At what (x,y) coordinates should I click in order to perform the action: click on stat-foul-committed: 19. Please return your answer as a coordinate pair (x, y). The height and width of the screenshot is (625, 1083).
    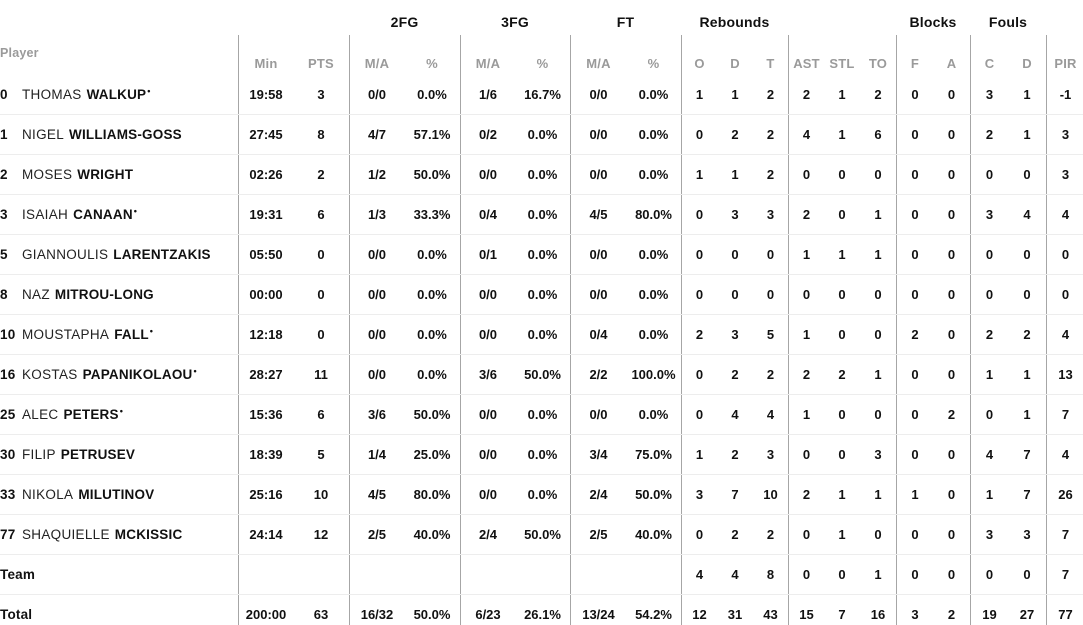
    Looking at the image, I should click on (989, 610).